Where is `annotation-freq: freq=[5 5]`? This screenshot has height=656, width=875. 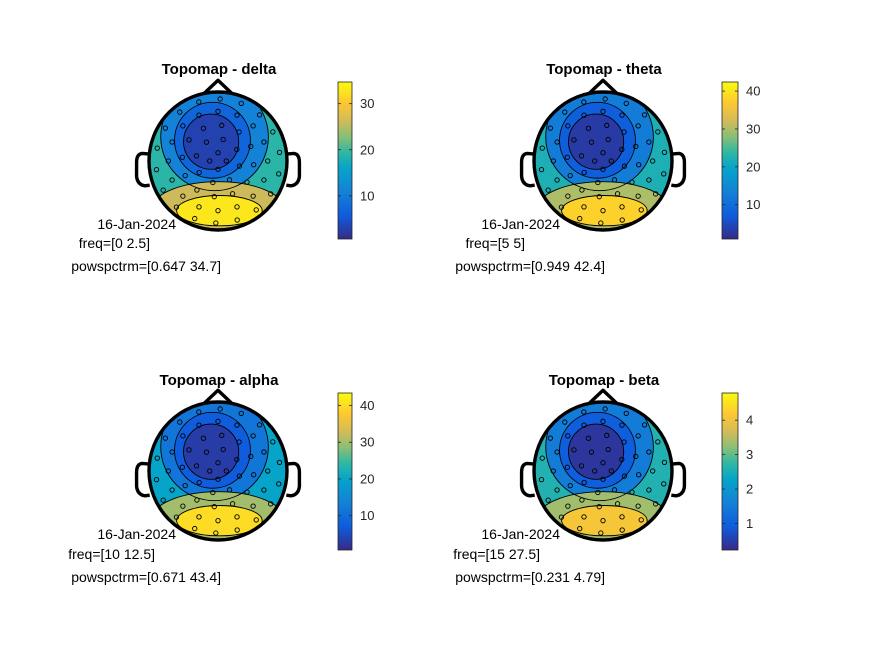
annotation-freq: freq=[5 5] is located at coordinates (495, 243).